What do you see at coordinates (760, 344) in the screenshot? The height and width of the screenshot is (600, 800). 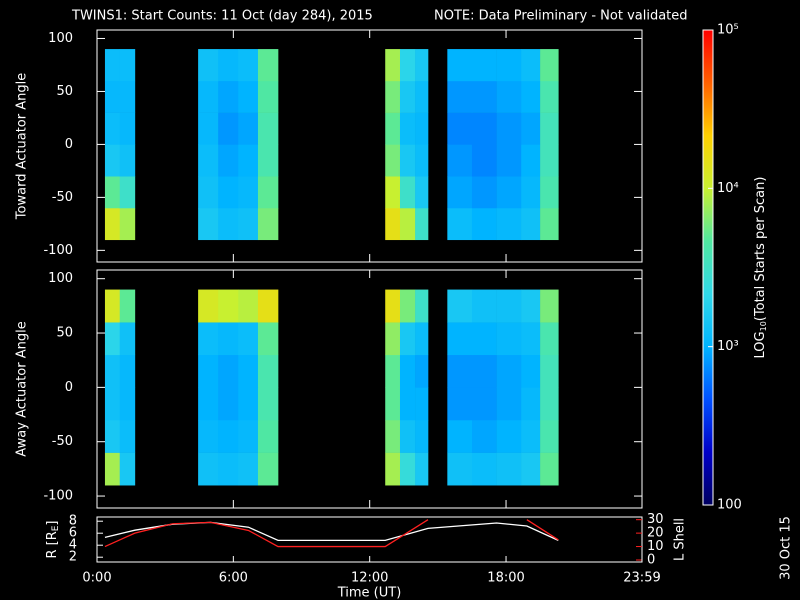 I see `colorbar-label-part: LOG` at bounding box center [760, 344].